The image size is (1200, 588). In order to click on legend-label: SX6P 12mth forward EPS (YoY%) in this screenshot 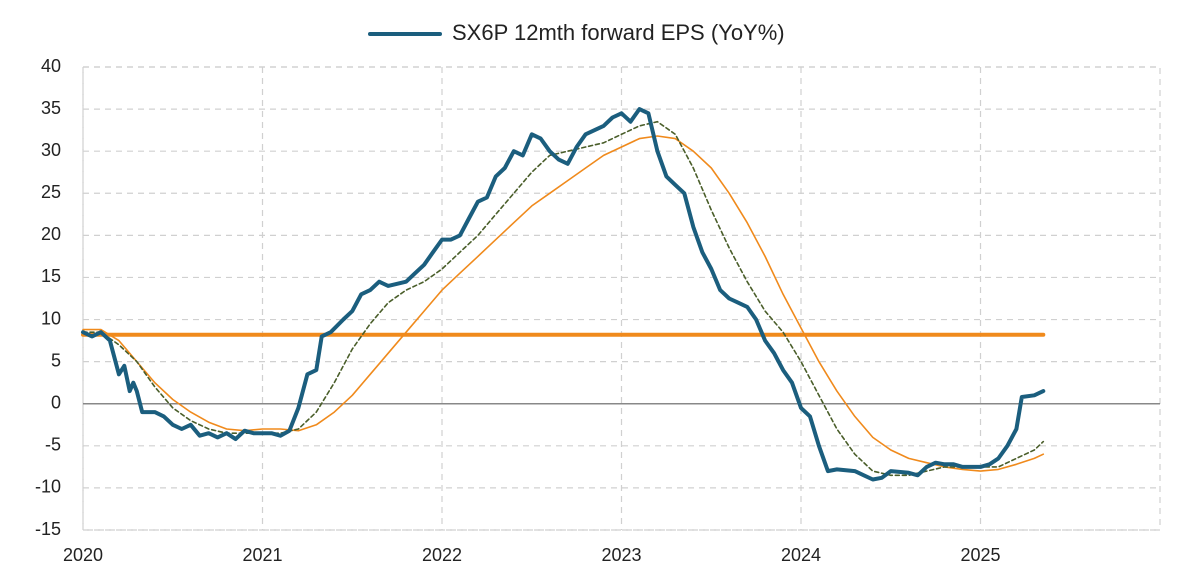, I will do `click(618, 32)`.